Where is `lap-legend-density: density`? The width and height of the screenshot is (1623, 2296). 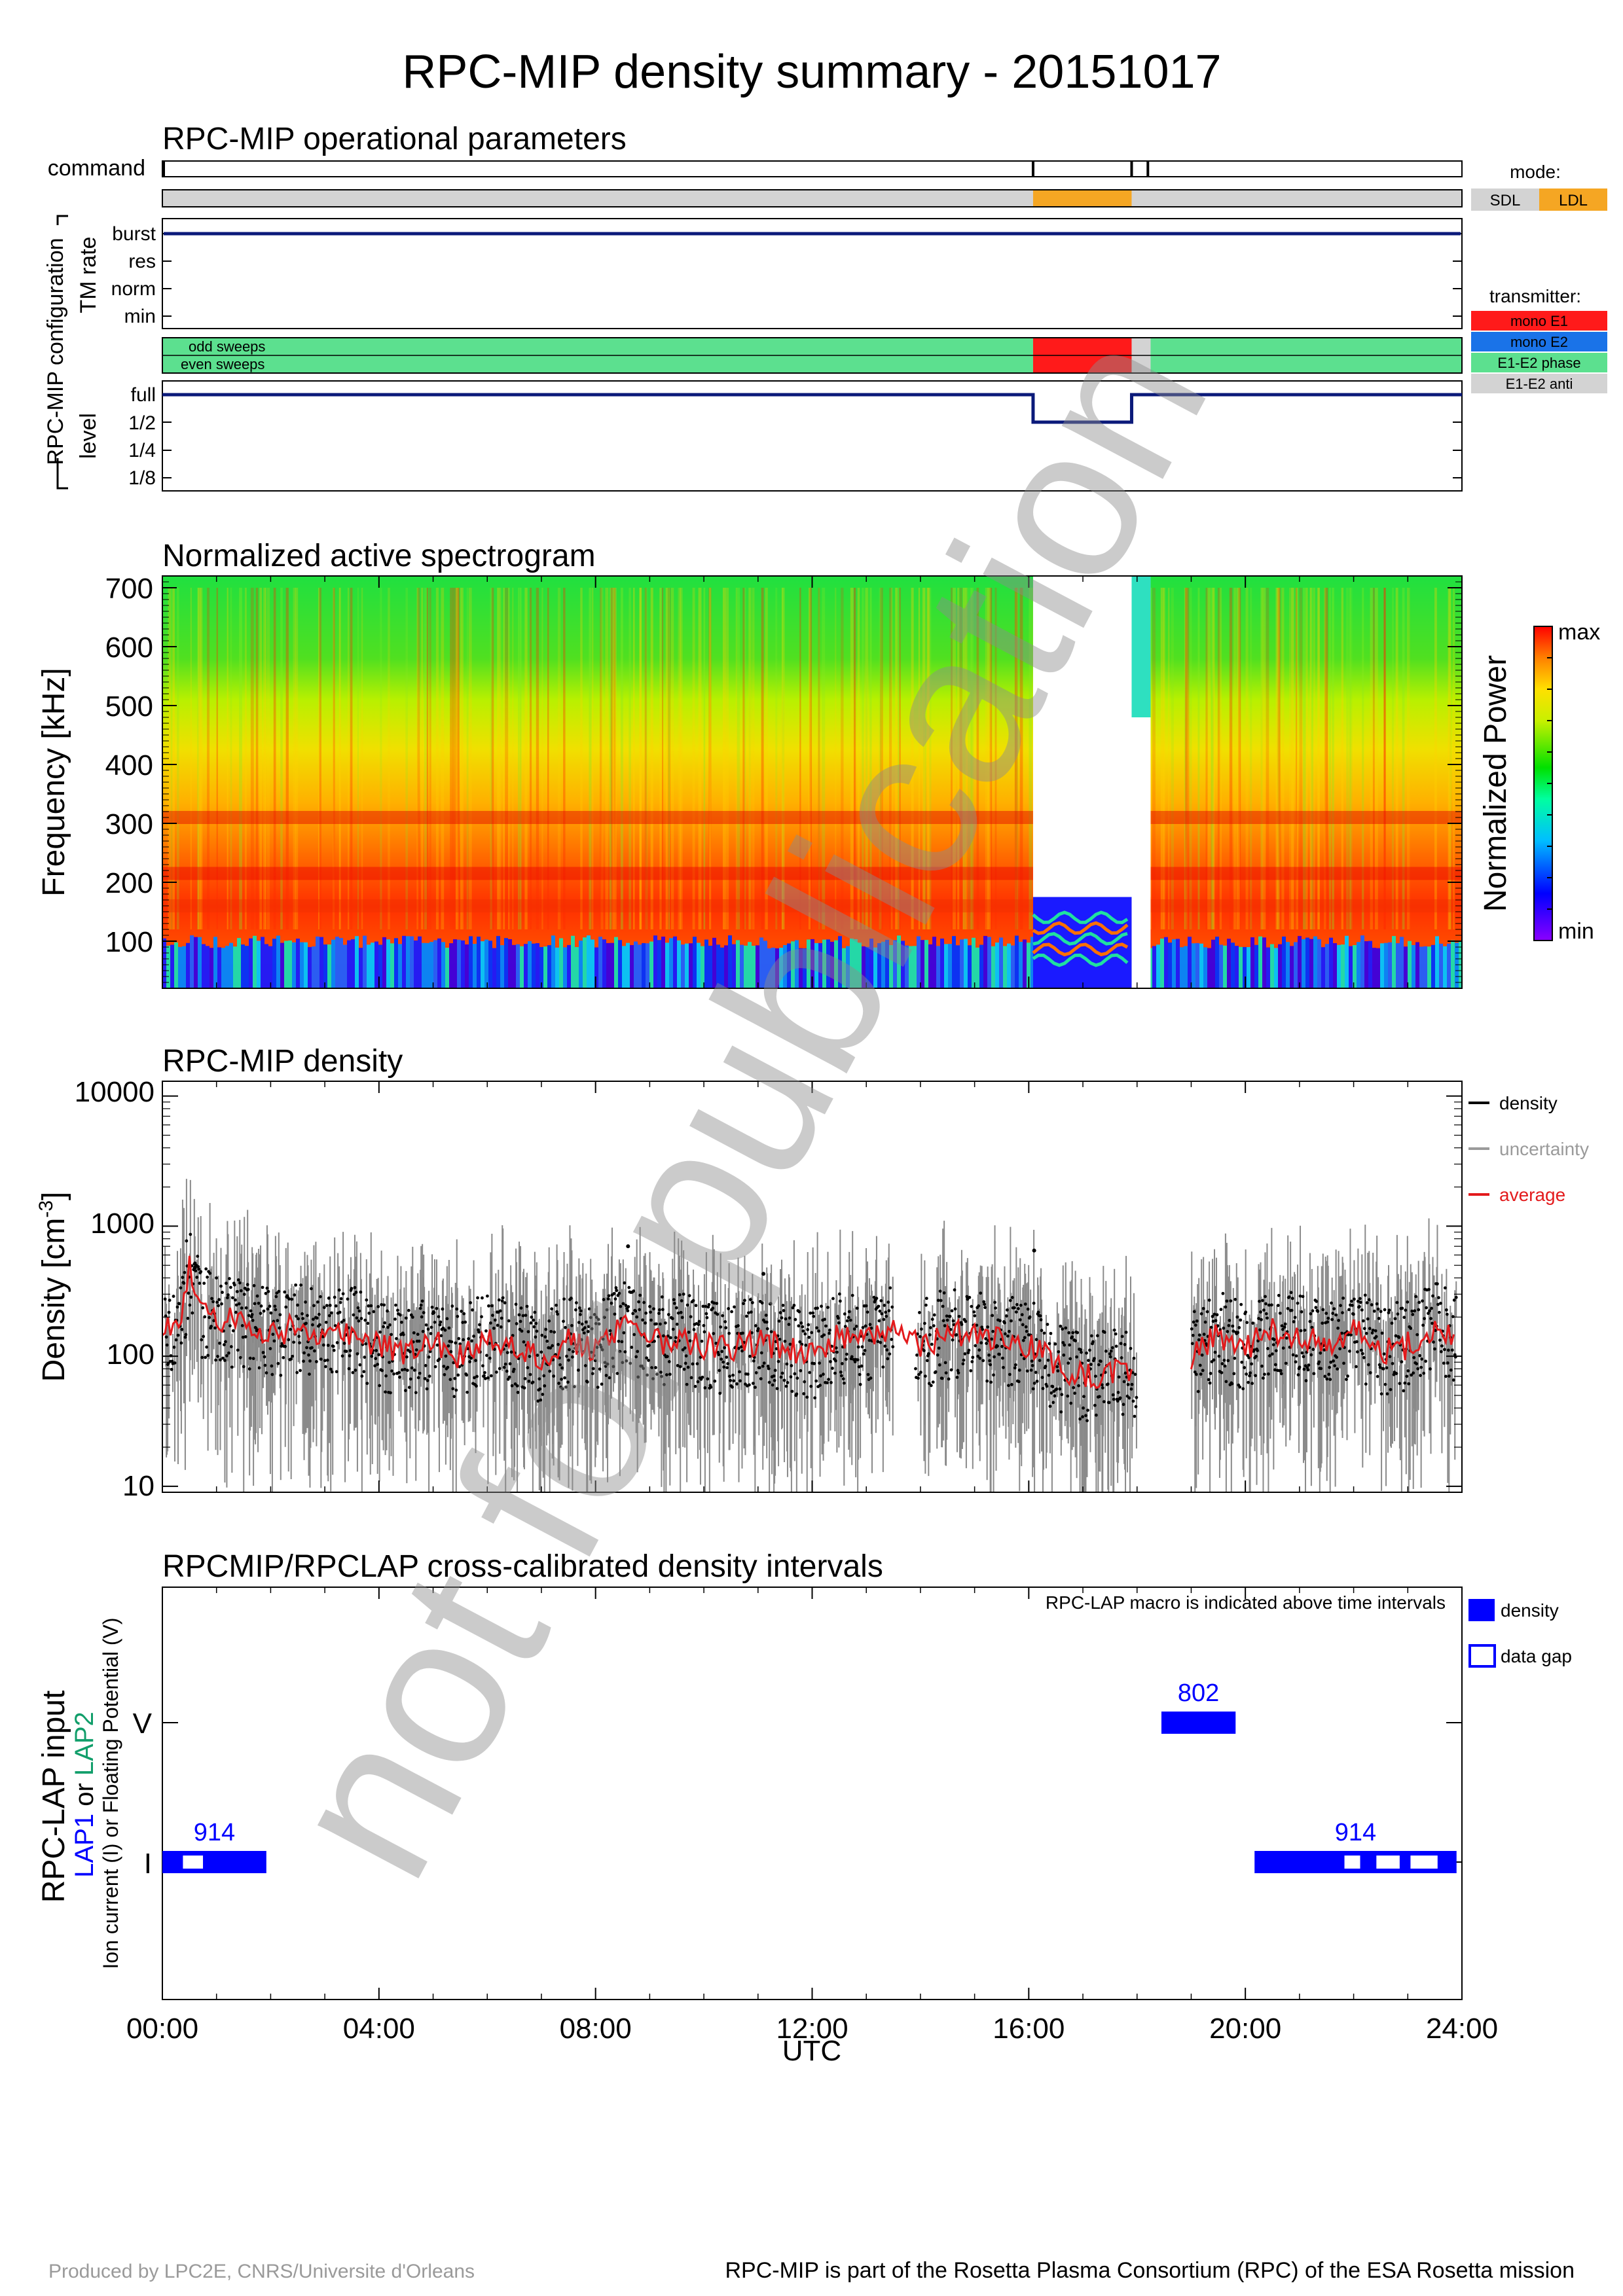 lap-legend-density: density is located at coordinates (1530, 1610).